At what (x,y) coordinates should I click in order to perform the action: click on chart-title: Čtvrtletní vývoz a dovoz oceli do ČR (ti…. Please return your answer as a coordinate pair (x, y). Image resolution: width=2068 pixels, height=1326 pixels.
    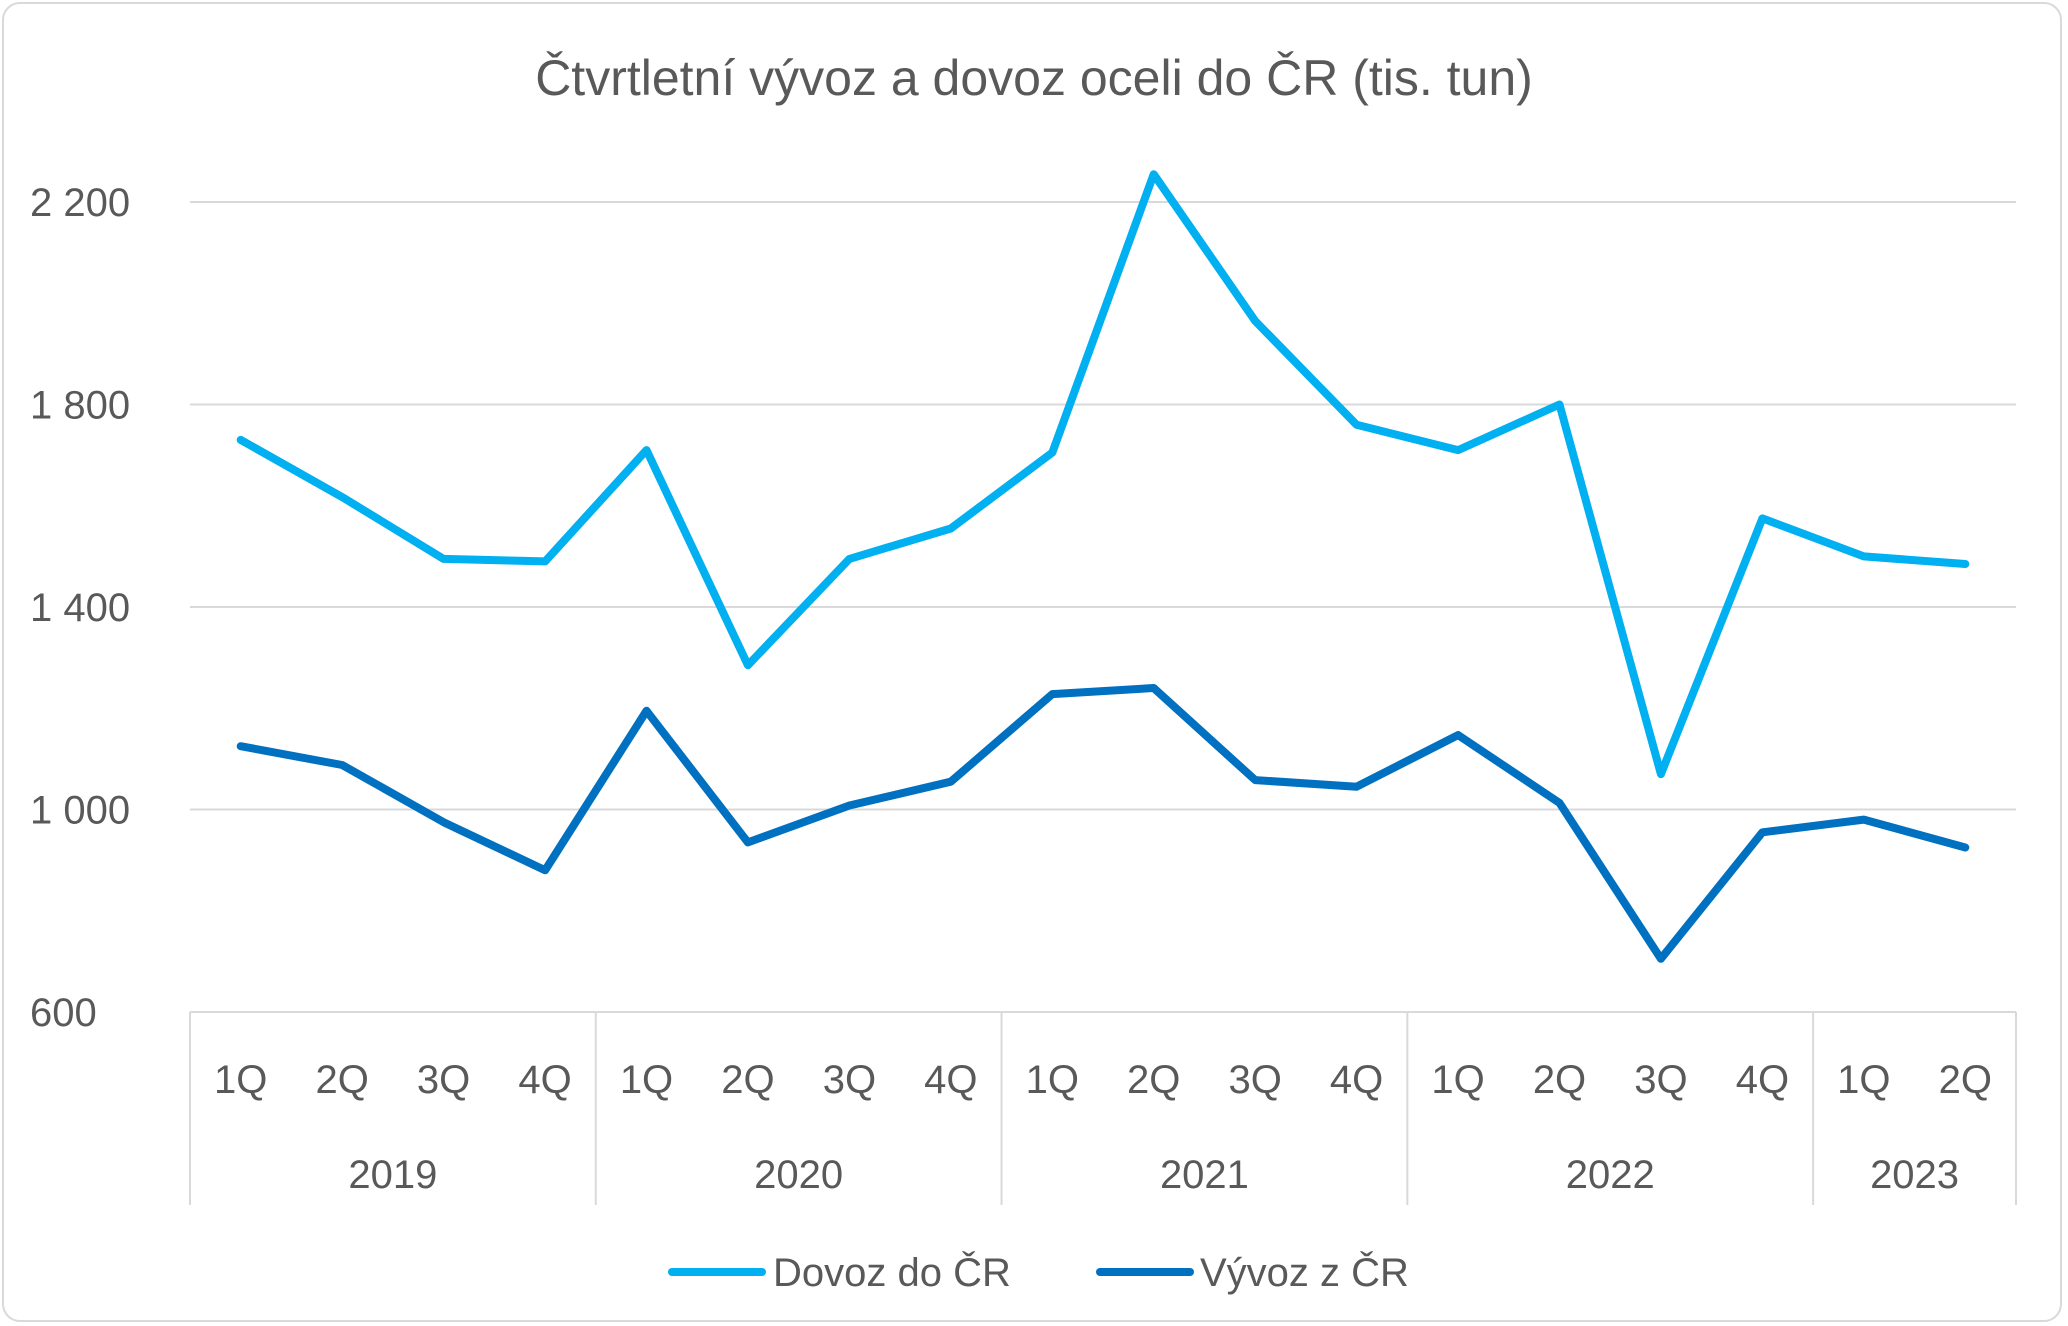
    Looking at the image, I should click on (1034, 78).